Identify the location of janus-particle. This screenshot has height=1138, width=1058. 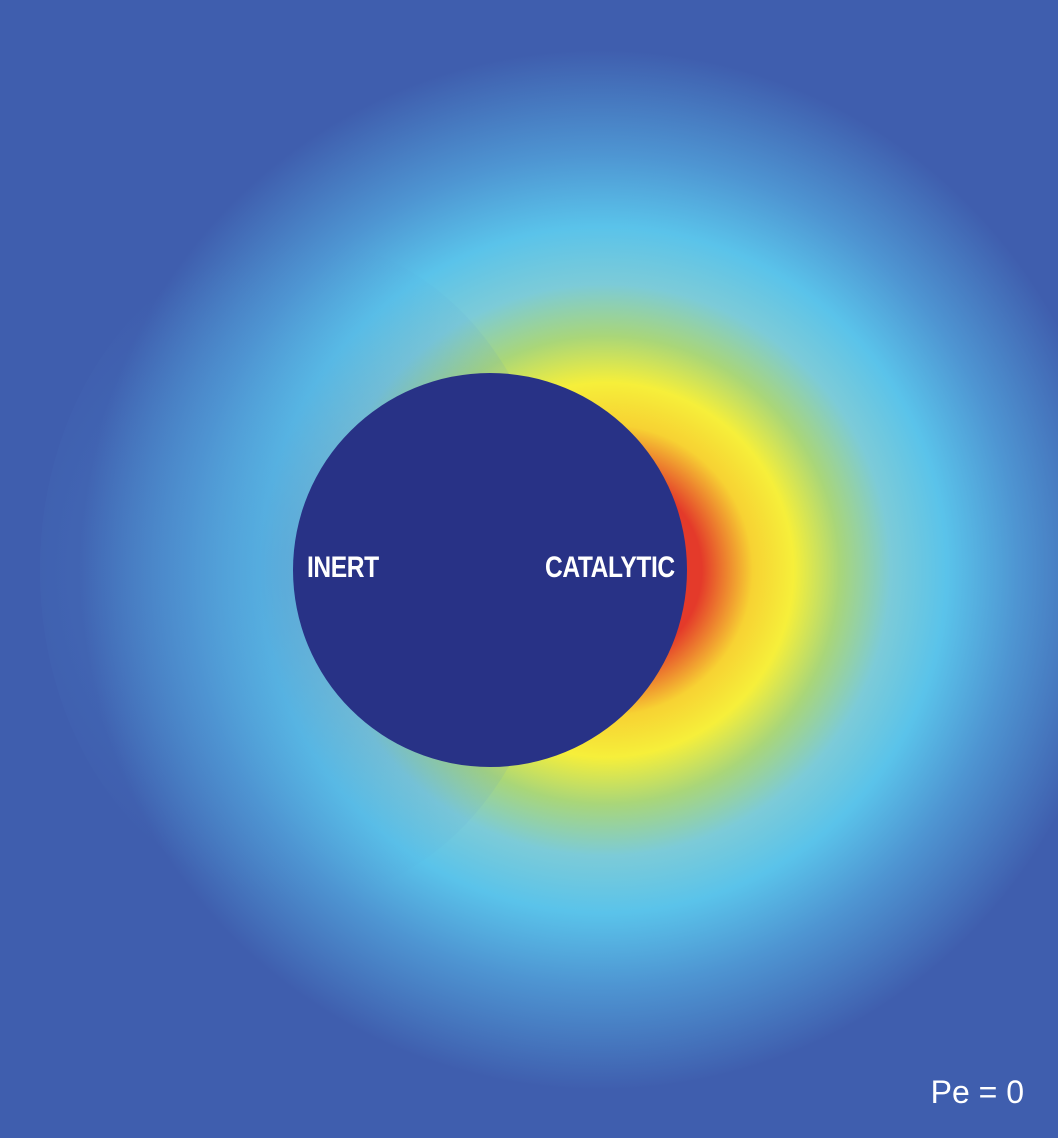
(490, 570).